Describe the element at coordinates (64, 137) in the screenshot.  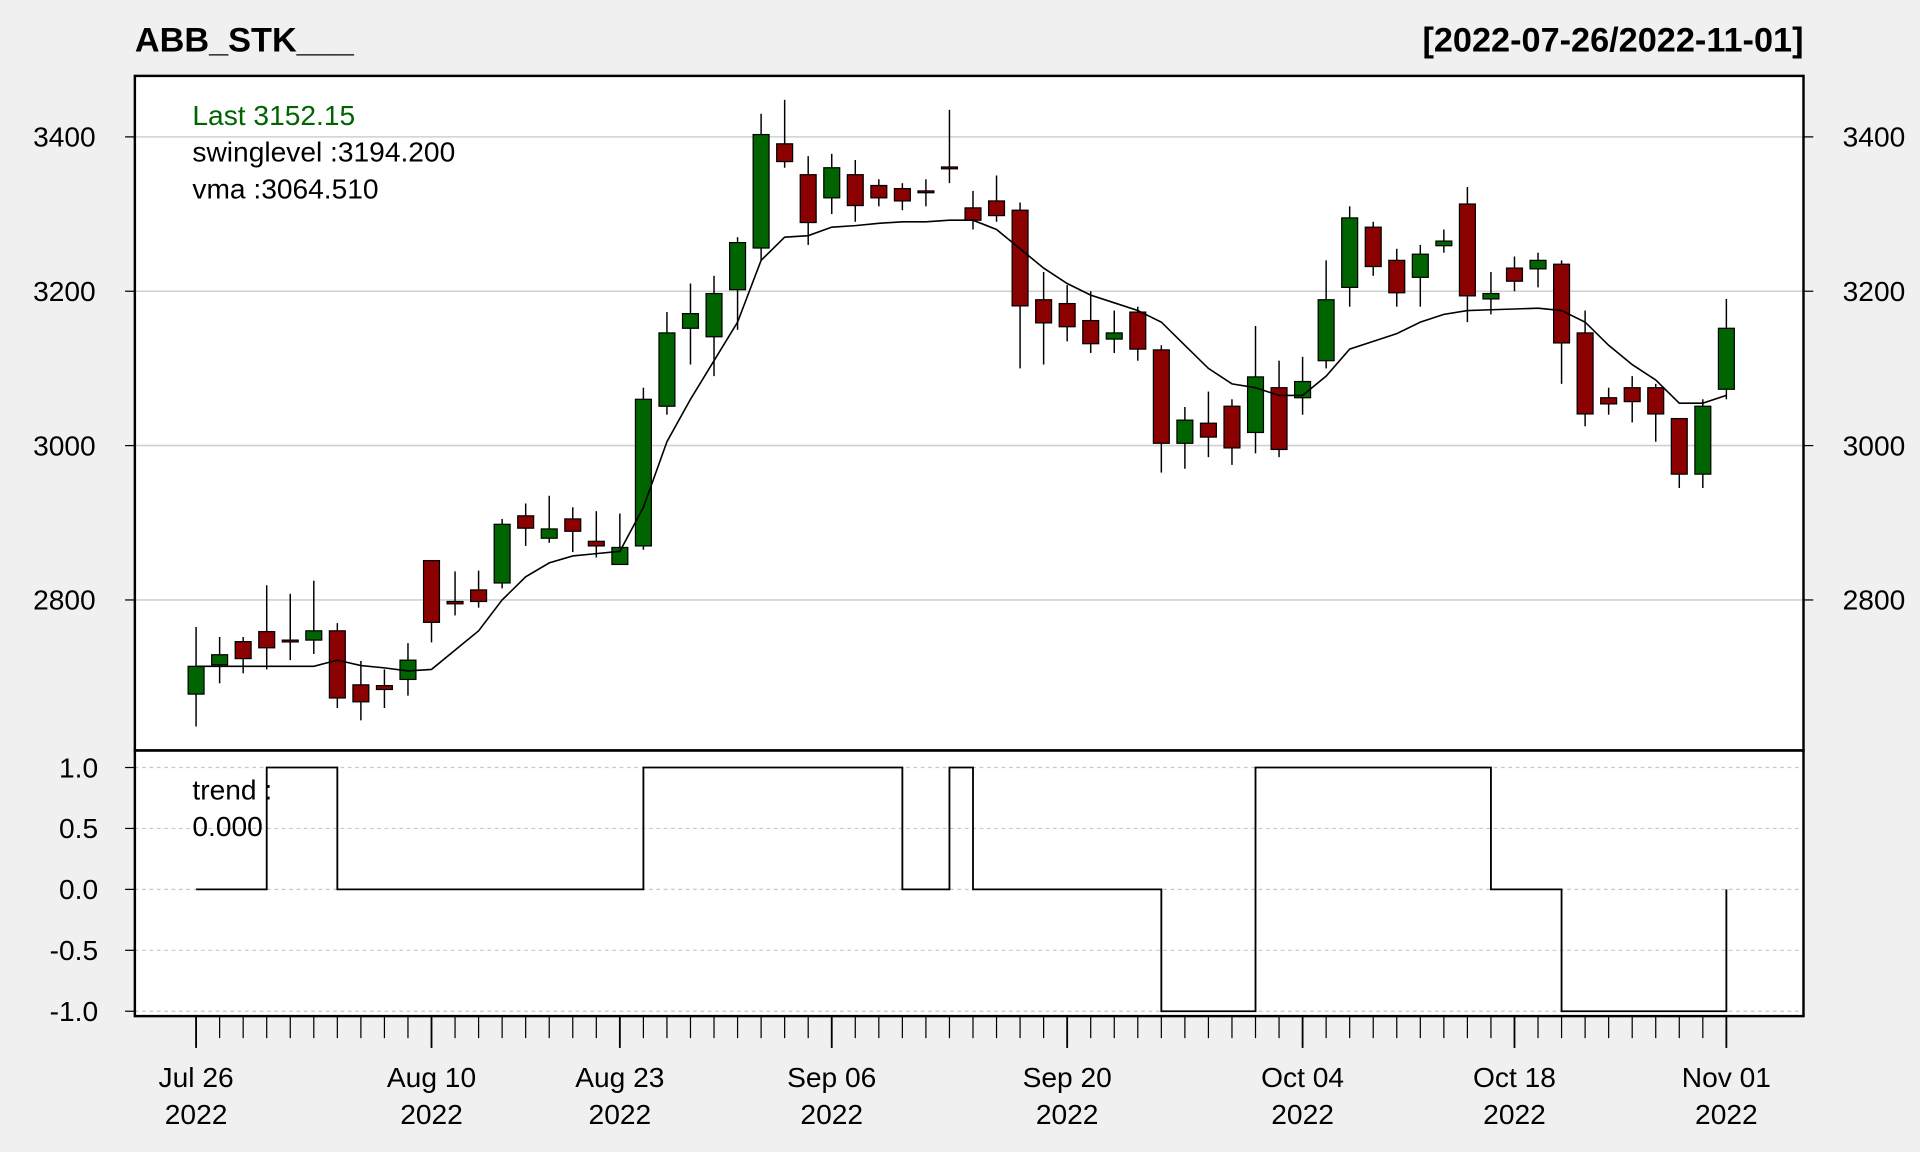
I see `y-tick-label: 3400` at that location.